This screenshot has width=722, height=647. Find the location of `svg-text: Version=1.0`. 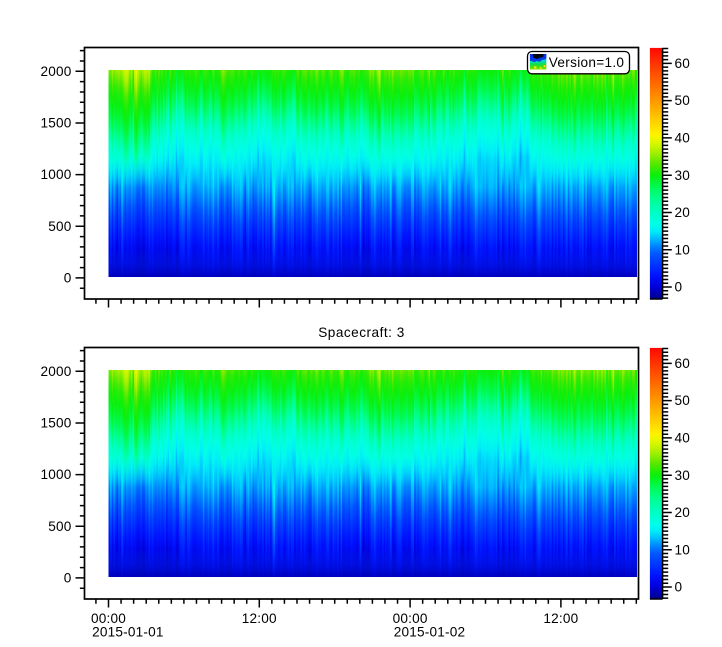

svg-text: Version=1.0 is located at coordinates (587, 62).